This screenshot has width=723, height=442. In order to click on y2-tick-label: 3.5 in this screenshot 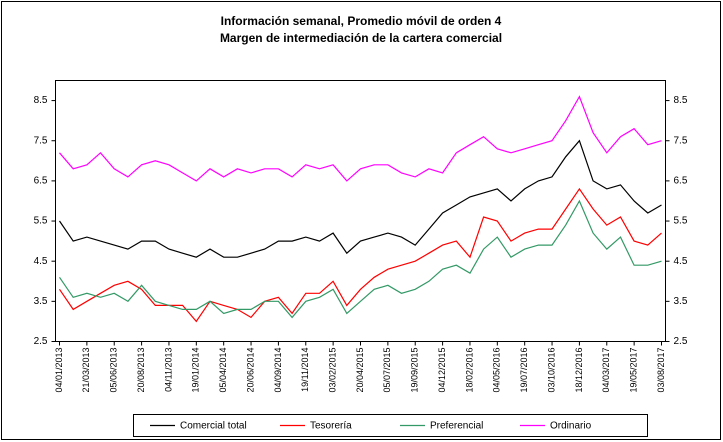, I will do `click(681, 301)`.